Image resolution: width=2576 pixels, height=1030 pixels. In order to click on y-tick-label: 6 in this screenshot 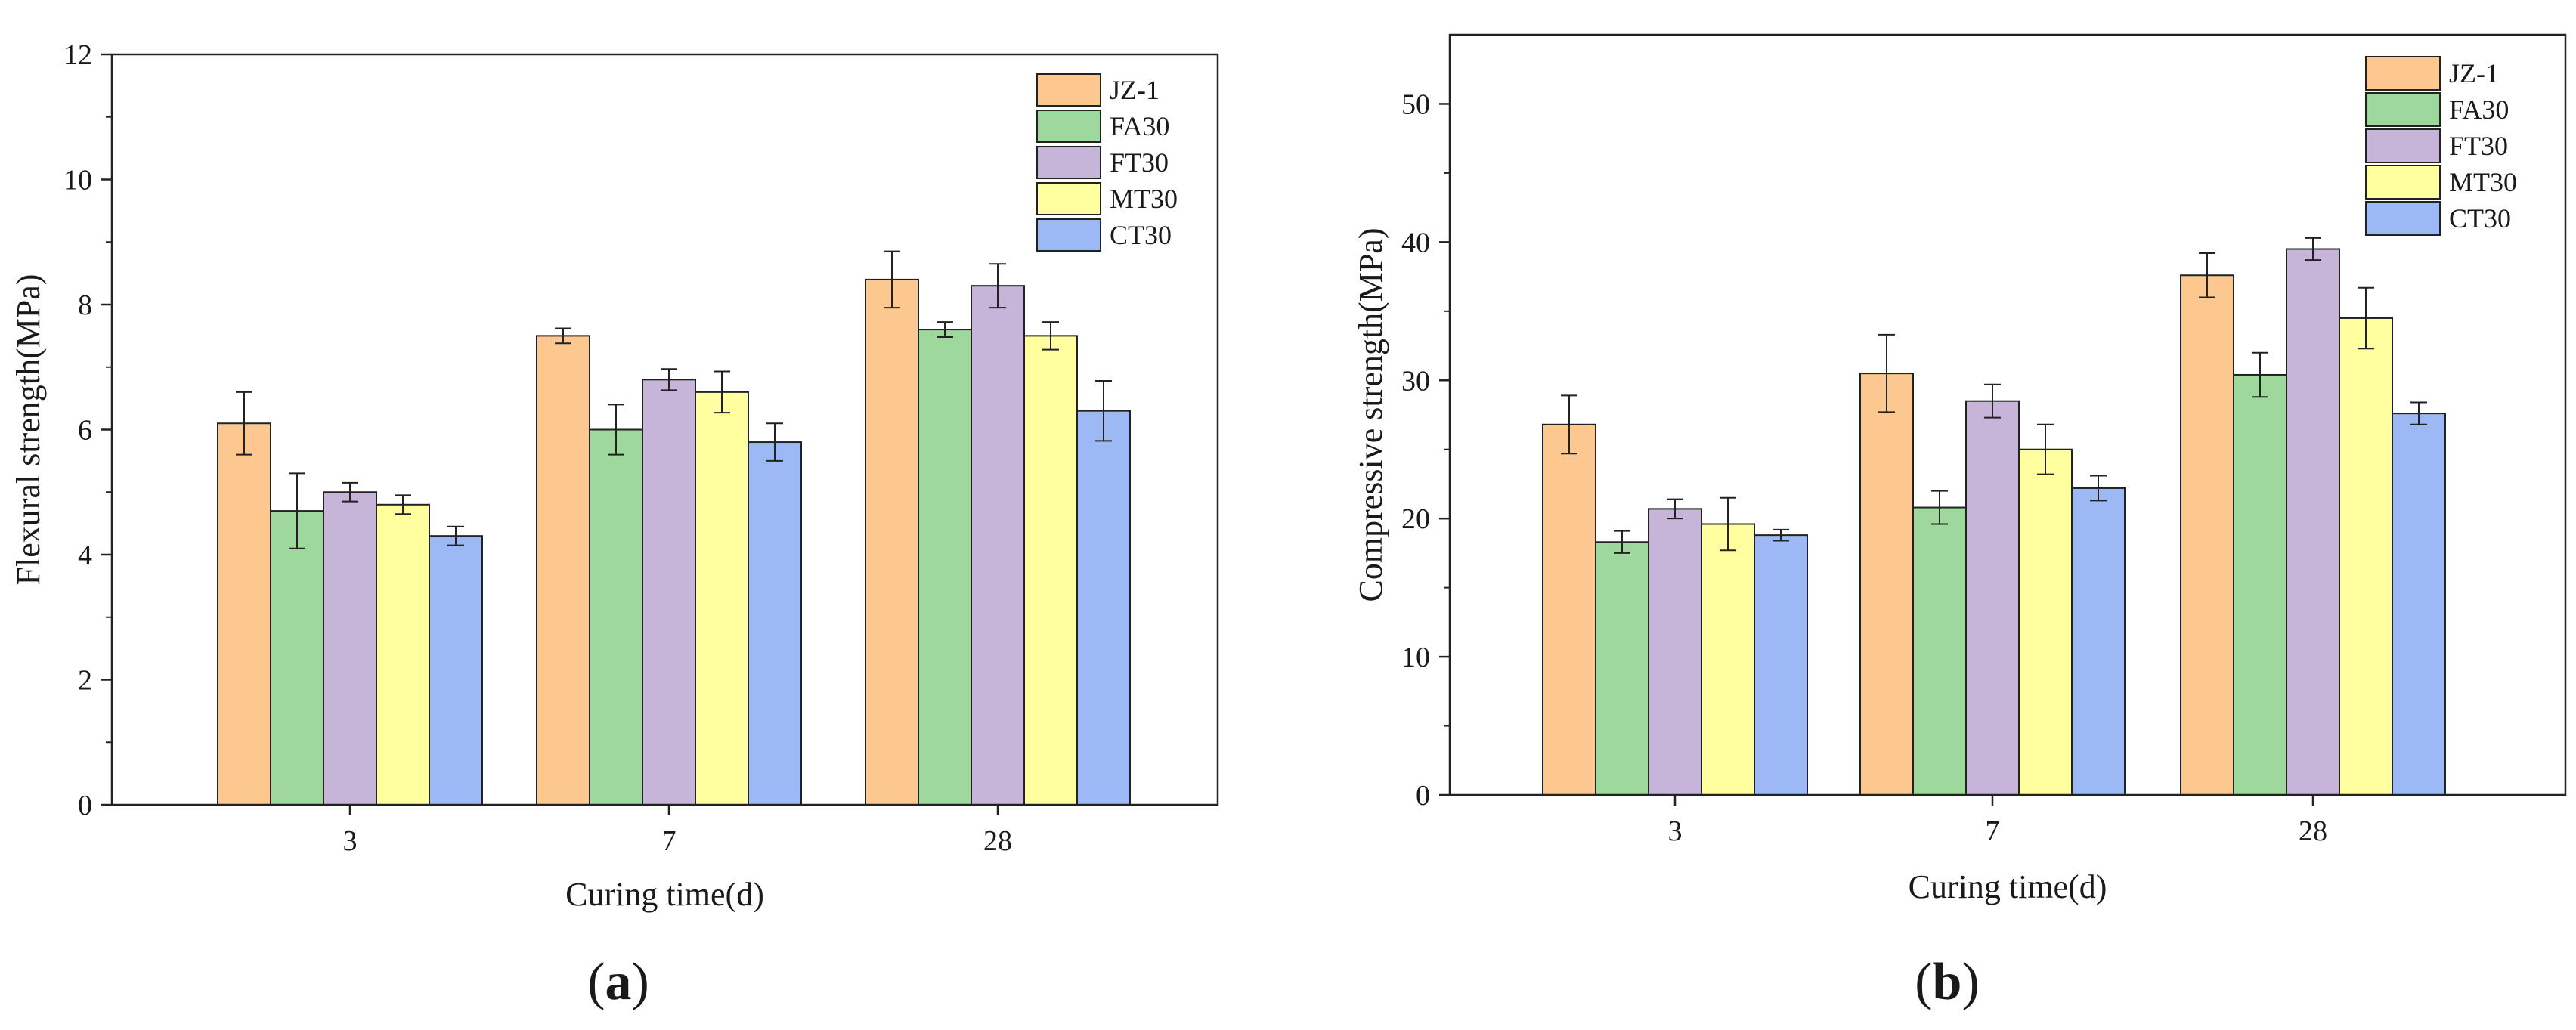, I will do `click(85, 431)`.